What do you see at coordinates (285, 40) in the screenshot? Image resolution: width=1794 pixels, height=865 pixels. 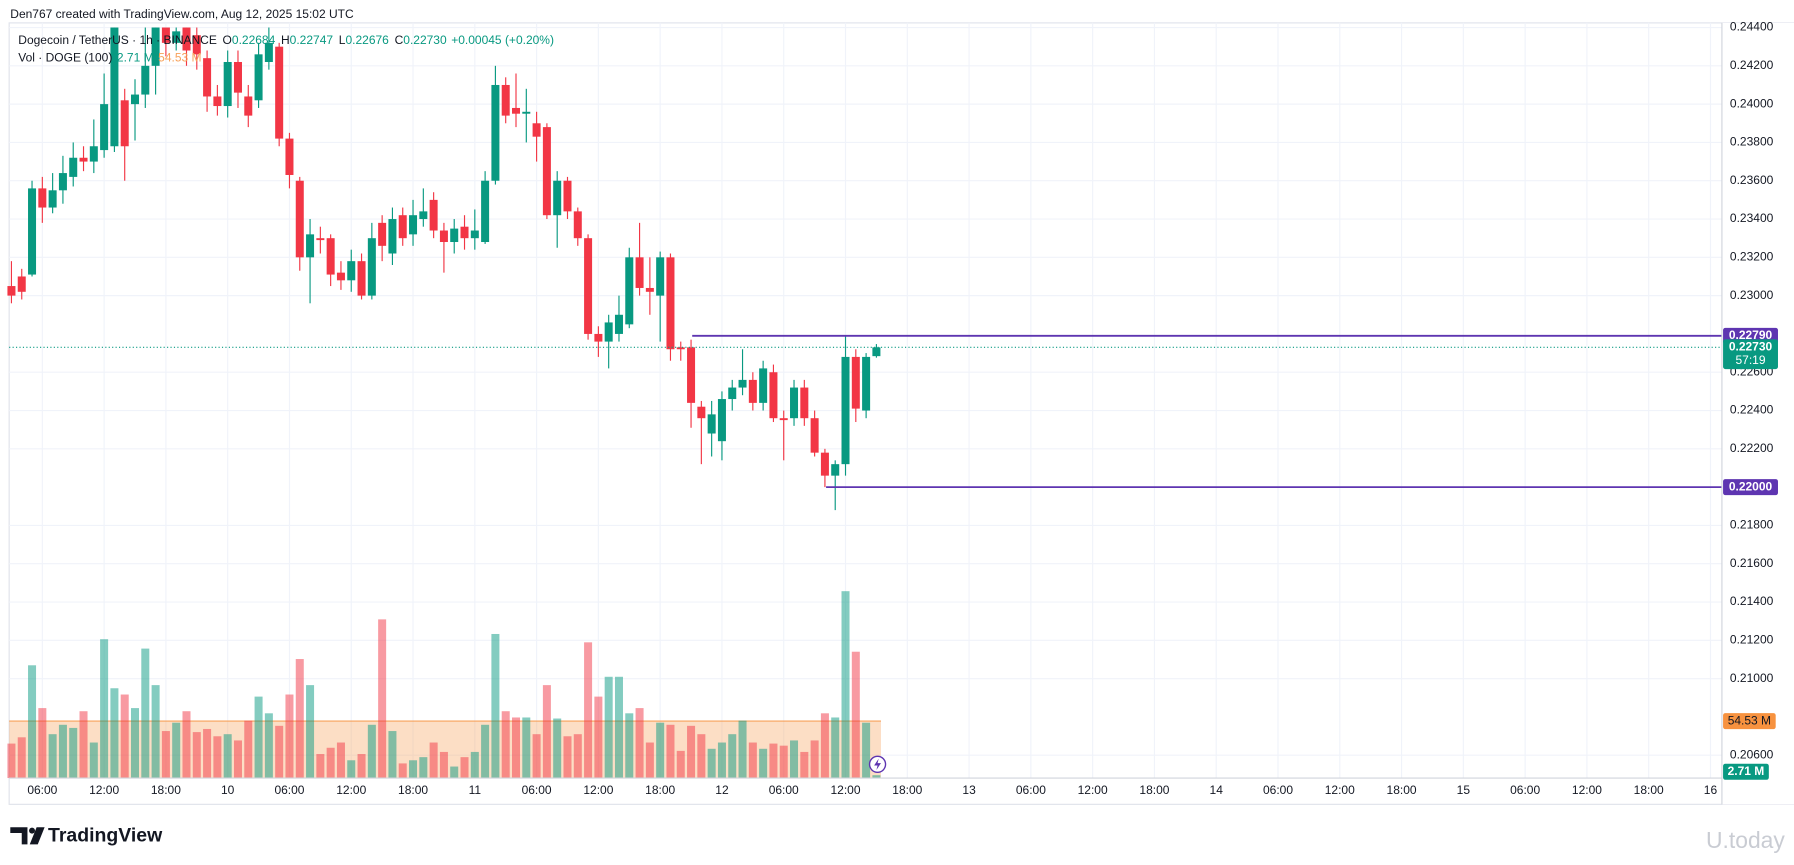 I see `ohlc-key: H` at bounding box center [285, 40].